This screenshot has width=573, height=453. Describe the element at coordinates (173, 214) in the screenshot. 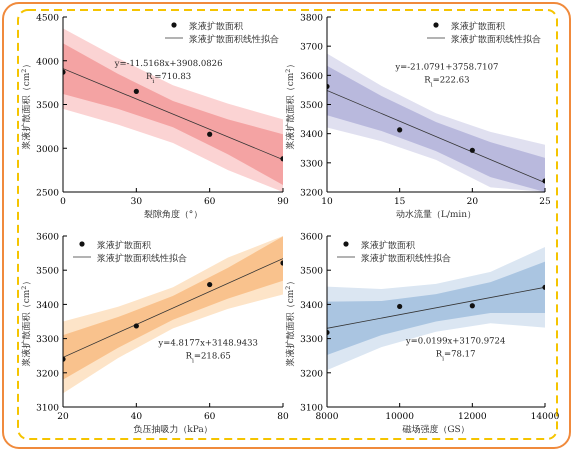

I see `x-axis-title: 裂隙角度（°）` at that location.